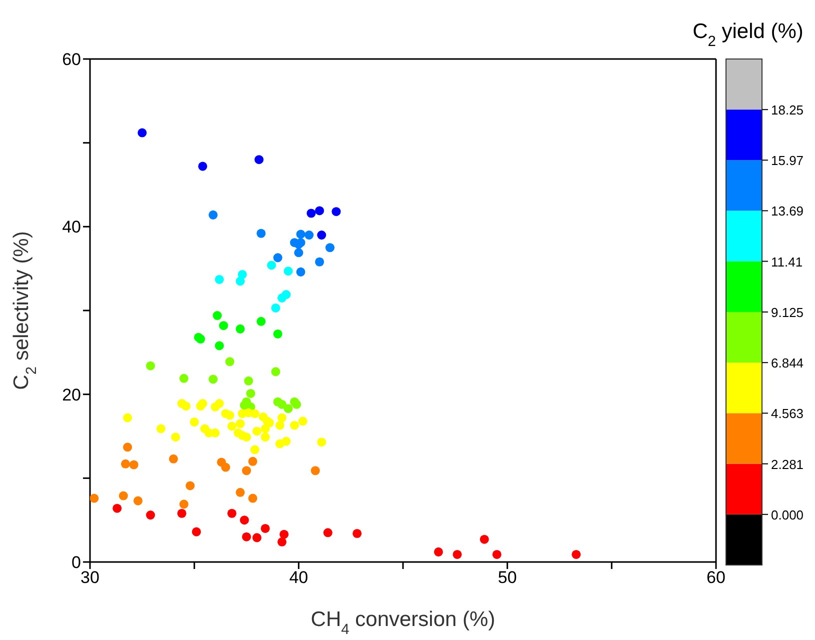 This screenshot has width=815, height=640. Describe the element at coordinates (90, 578) in the screenshot. I see `x-tick-label: 30` at that location.